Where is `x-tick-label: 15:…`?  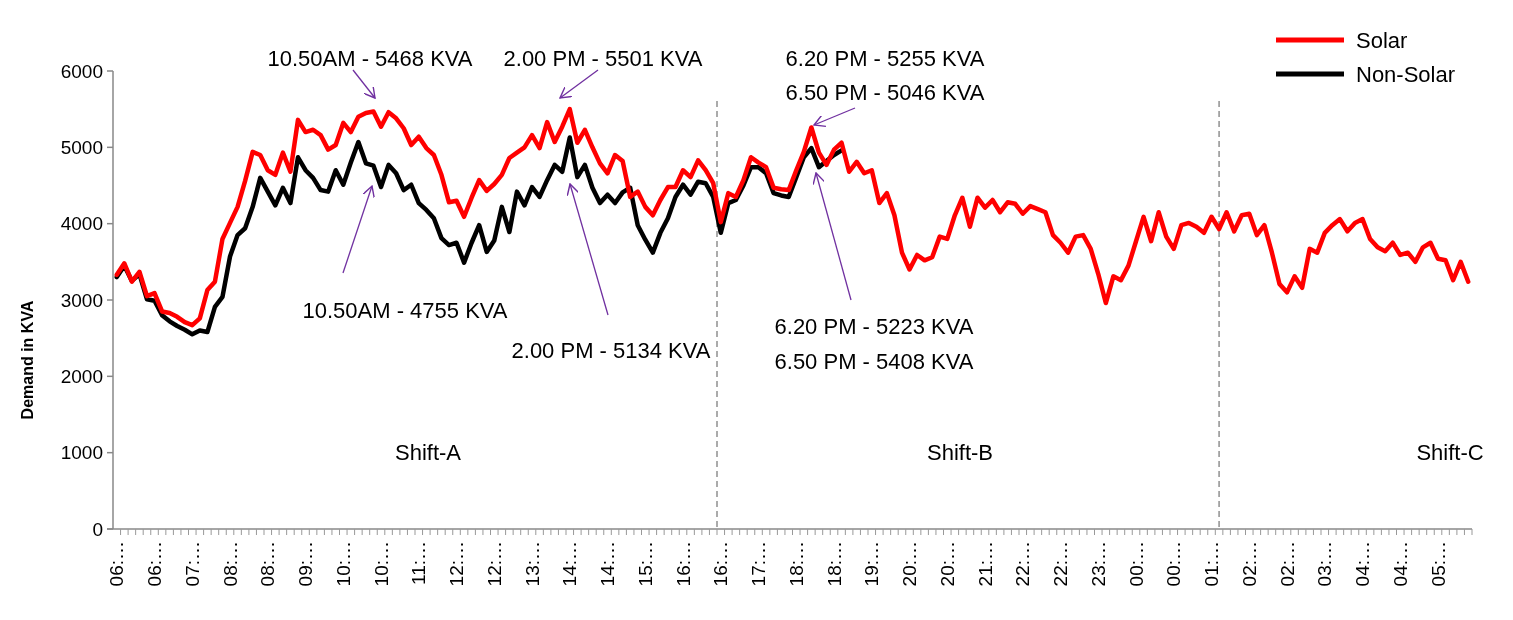 x-tick-label: 15:… is located at coordinates (645, 564).